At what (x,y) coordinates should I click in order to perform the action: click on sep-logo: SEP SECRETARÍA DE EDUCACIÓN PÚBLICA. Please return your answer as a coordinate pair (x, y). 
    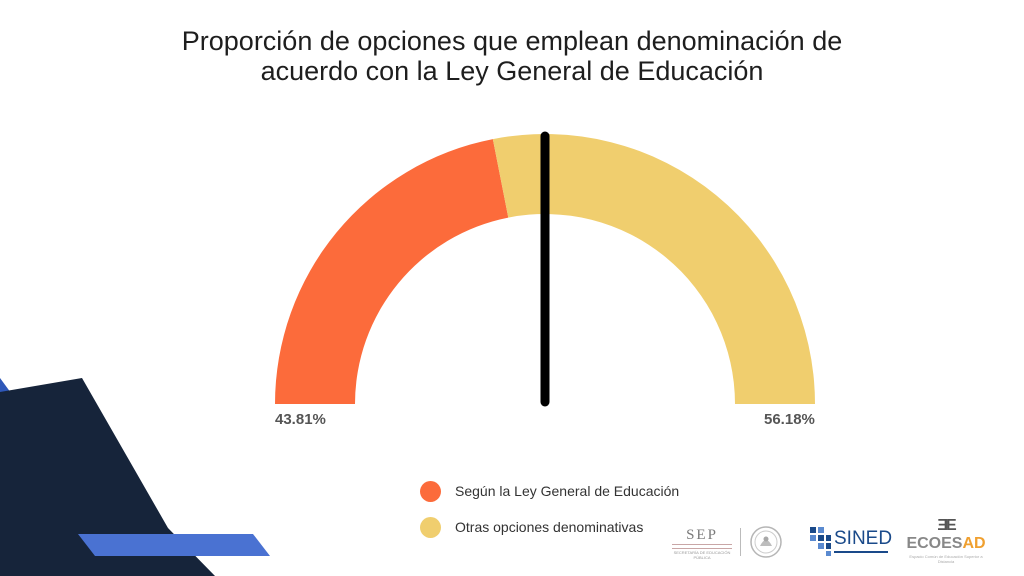
    Looking at the image, I should click on (702, 543).